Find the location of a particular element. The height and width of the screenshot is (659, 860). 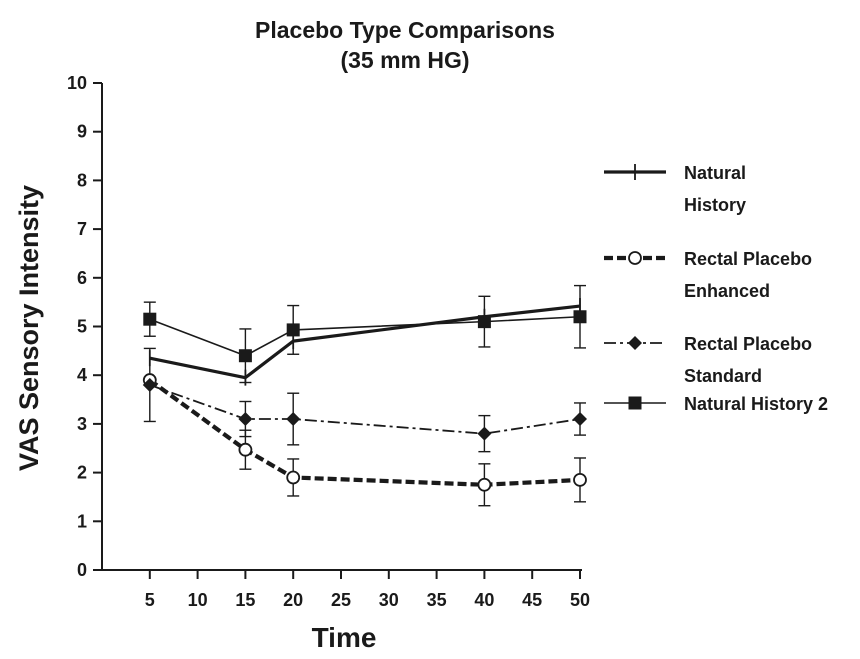

x-tick-label: 5 is located at coordinates (150, 600).